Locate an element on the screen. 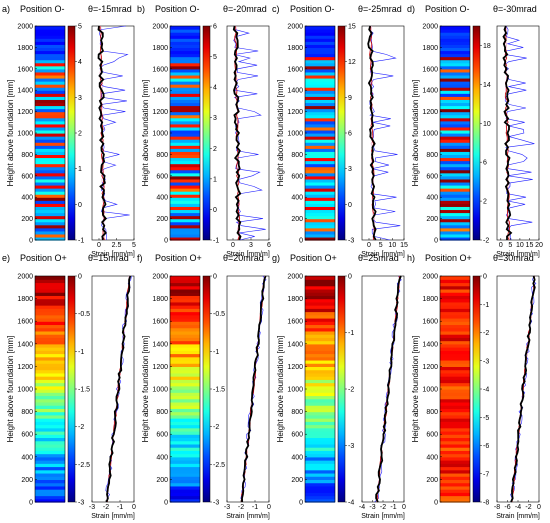 This screenshot has width=550, height=523. colorbar is located at coordinates (206, 133).